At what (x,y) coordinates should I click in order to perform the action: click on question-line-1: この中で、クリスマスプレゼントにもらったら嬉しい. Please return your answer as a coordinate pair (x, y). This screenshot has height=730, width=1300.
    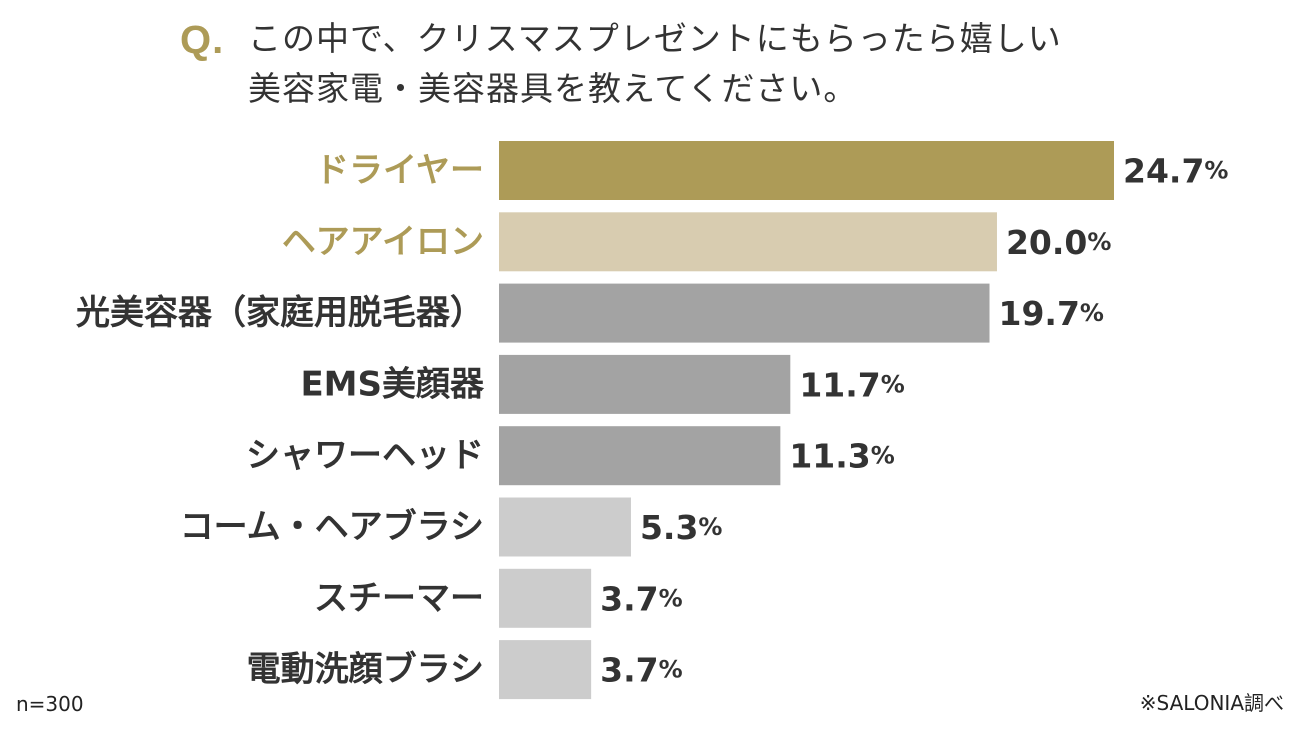
    Looking at the image, I should click on (655, 38).